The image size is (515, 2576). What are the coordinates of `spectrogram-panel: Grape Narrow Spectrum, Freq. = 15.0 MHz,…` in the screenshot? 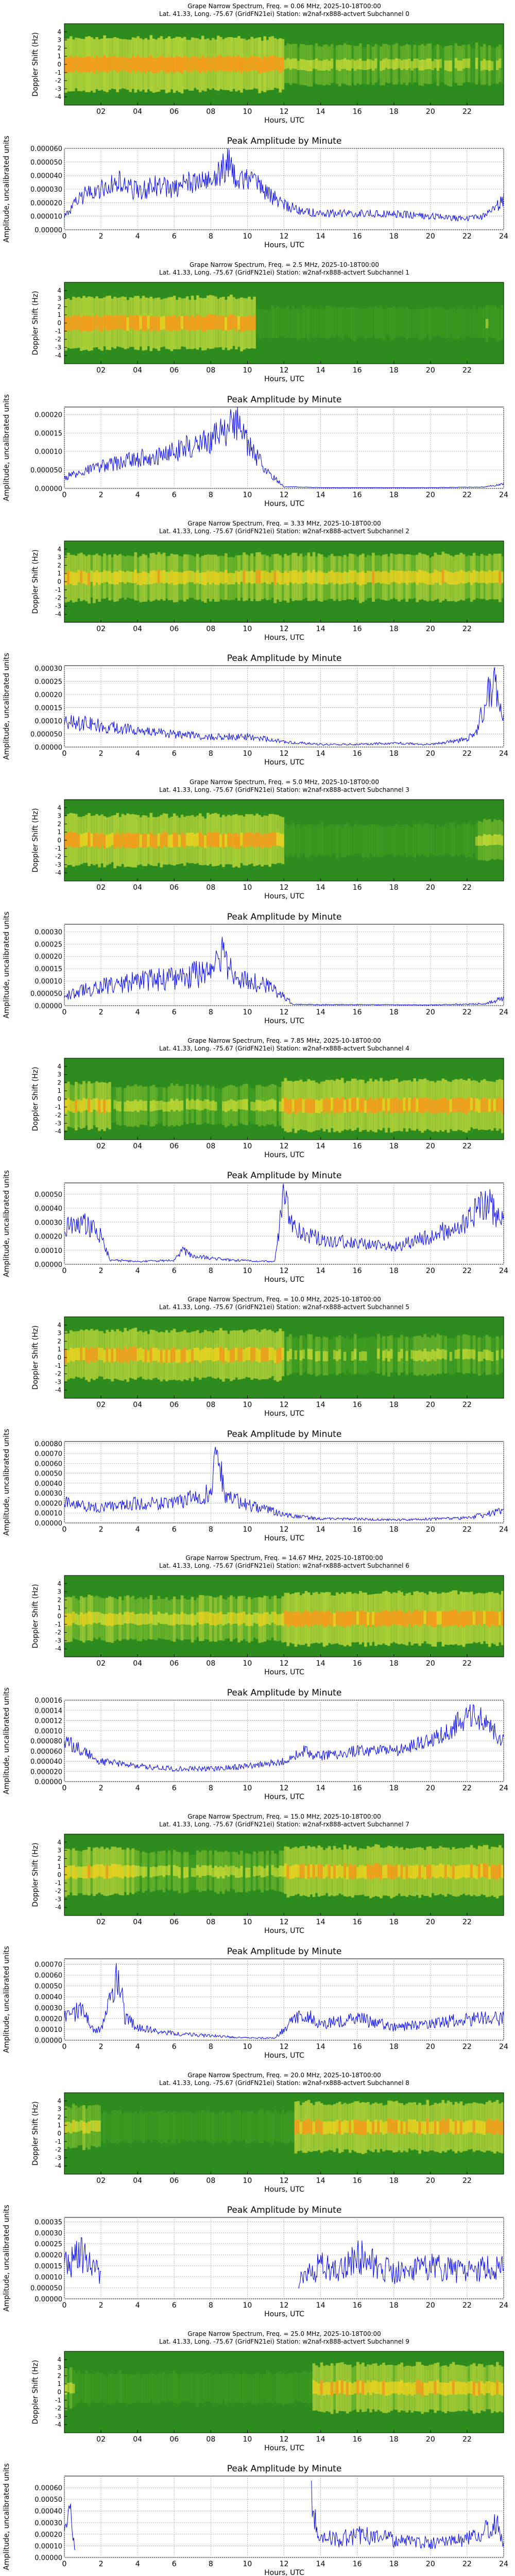 It's located at (267, 1874).